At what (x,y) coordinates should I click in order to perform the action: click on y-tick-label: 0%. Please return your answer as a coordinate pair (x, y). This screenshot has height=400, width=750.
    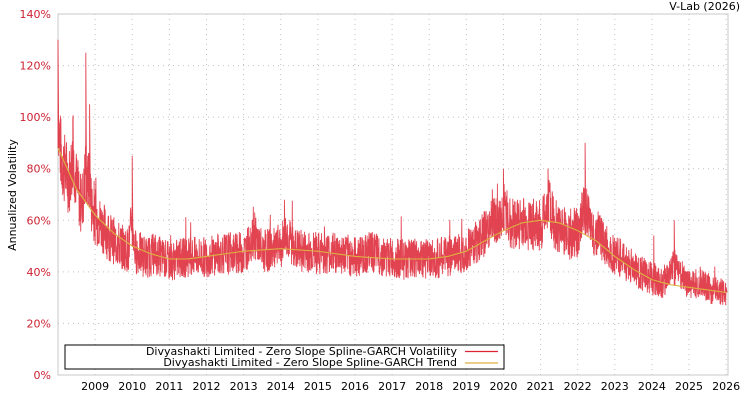
    Looking at the image, I should click on (42, 375).